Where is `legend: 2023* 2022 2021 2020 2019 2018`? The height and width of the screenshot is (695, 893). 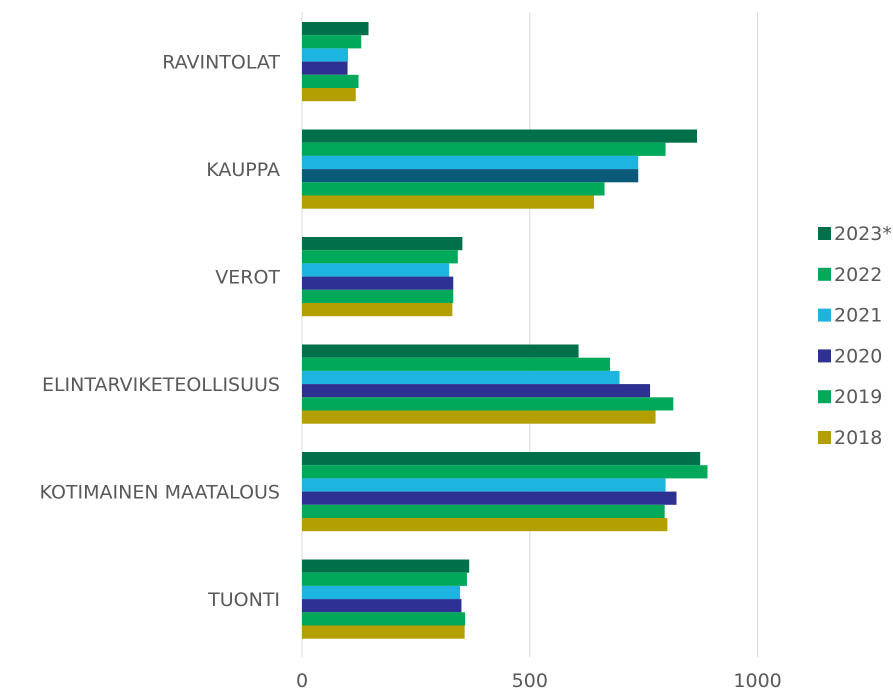
legend: 2023* 2022 2021 2020 2019 2018 is located at coordinates (855, 336).